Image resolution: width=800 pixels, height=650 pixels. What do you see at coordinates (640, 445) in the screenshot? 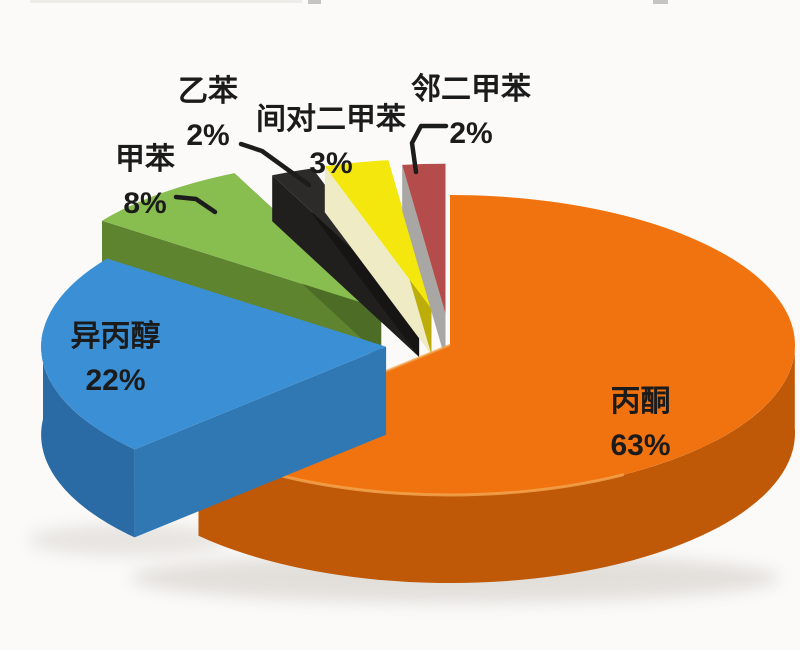
I see `label-acetone-pct: 63%` at bounding box center [640, 445].